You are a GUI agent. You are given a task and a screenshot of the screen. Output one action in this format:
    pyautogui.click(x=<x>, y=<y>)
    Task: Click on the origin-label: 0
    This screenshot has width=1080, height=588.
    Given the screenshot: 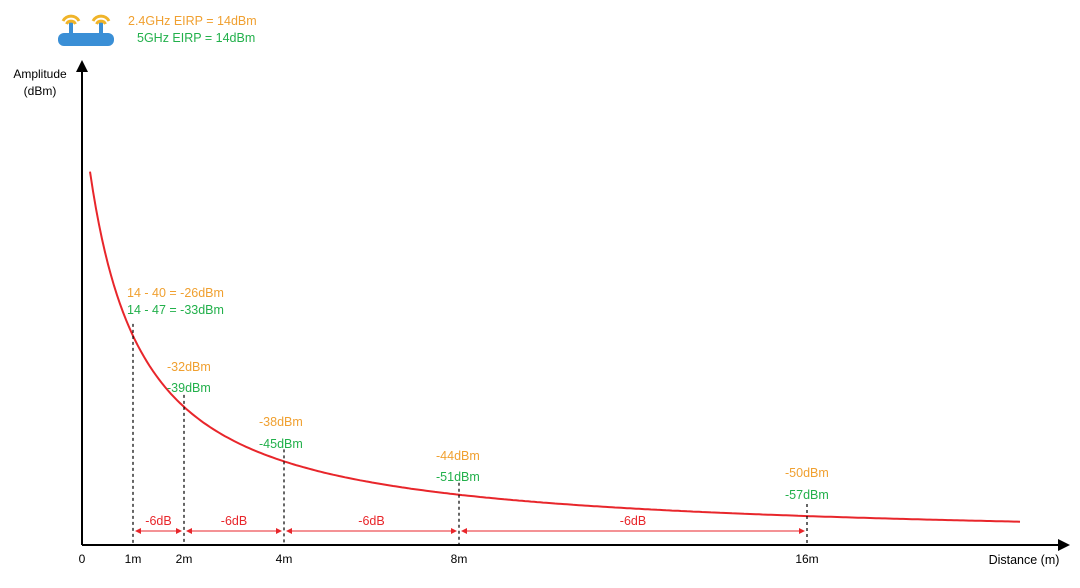 What is the action you would take?
    pyautogui.click(x=82, y=559)
    